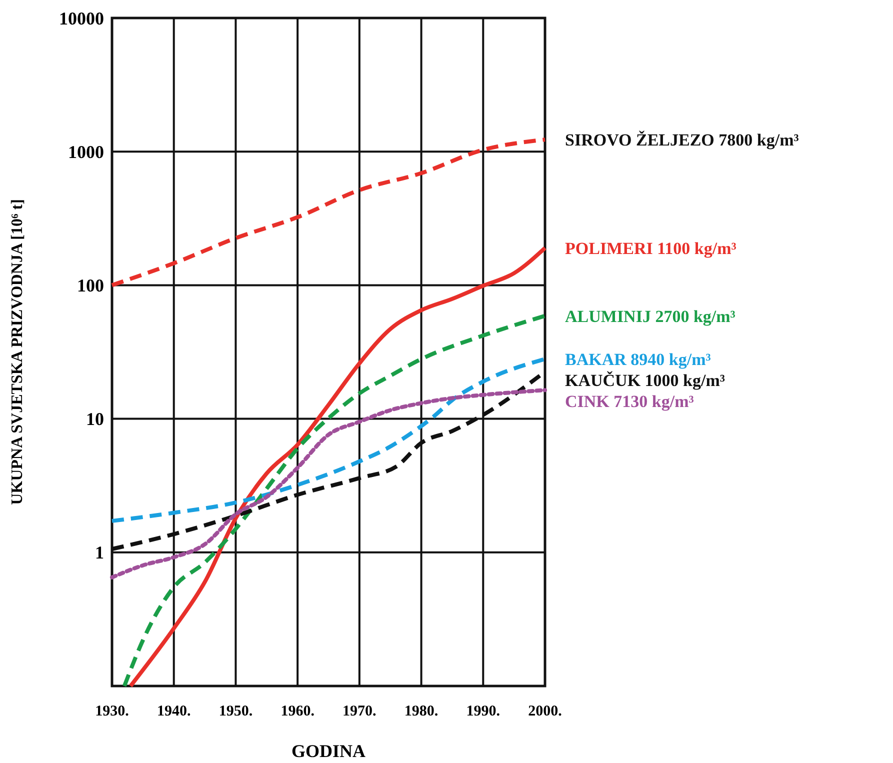 The image size is (893, 763). Describe the element at coordinates (545, 711) in the screenshot. I see `x-tick-label: 2000.` at that location.